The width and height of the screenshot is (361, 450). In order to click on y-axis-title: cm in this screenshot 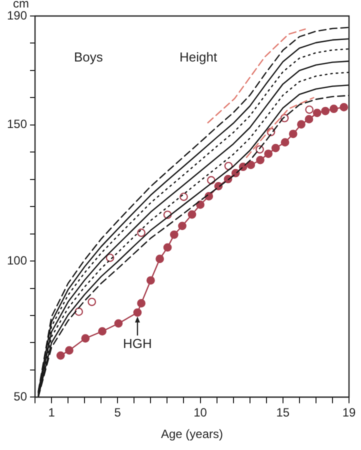, I will do `click(21, 5)`.